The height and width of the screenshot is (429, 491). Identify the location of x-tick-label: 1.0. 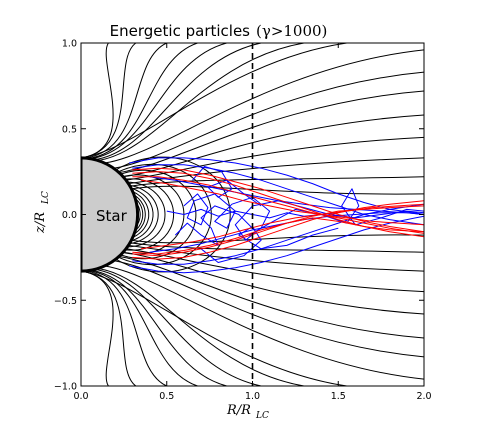
(252, 396).